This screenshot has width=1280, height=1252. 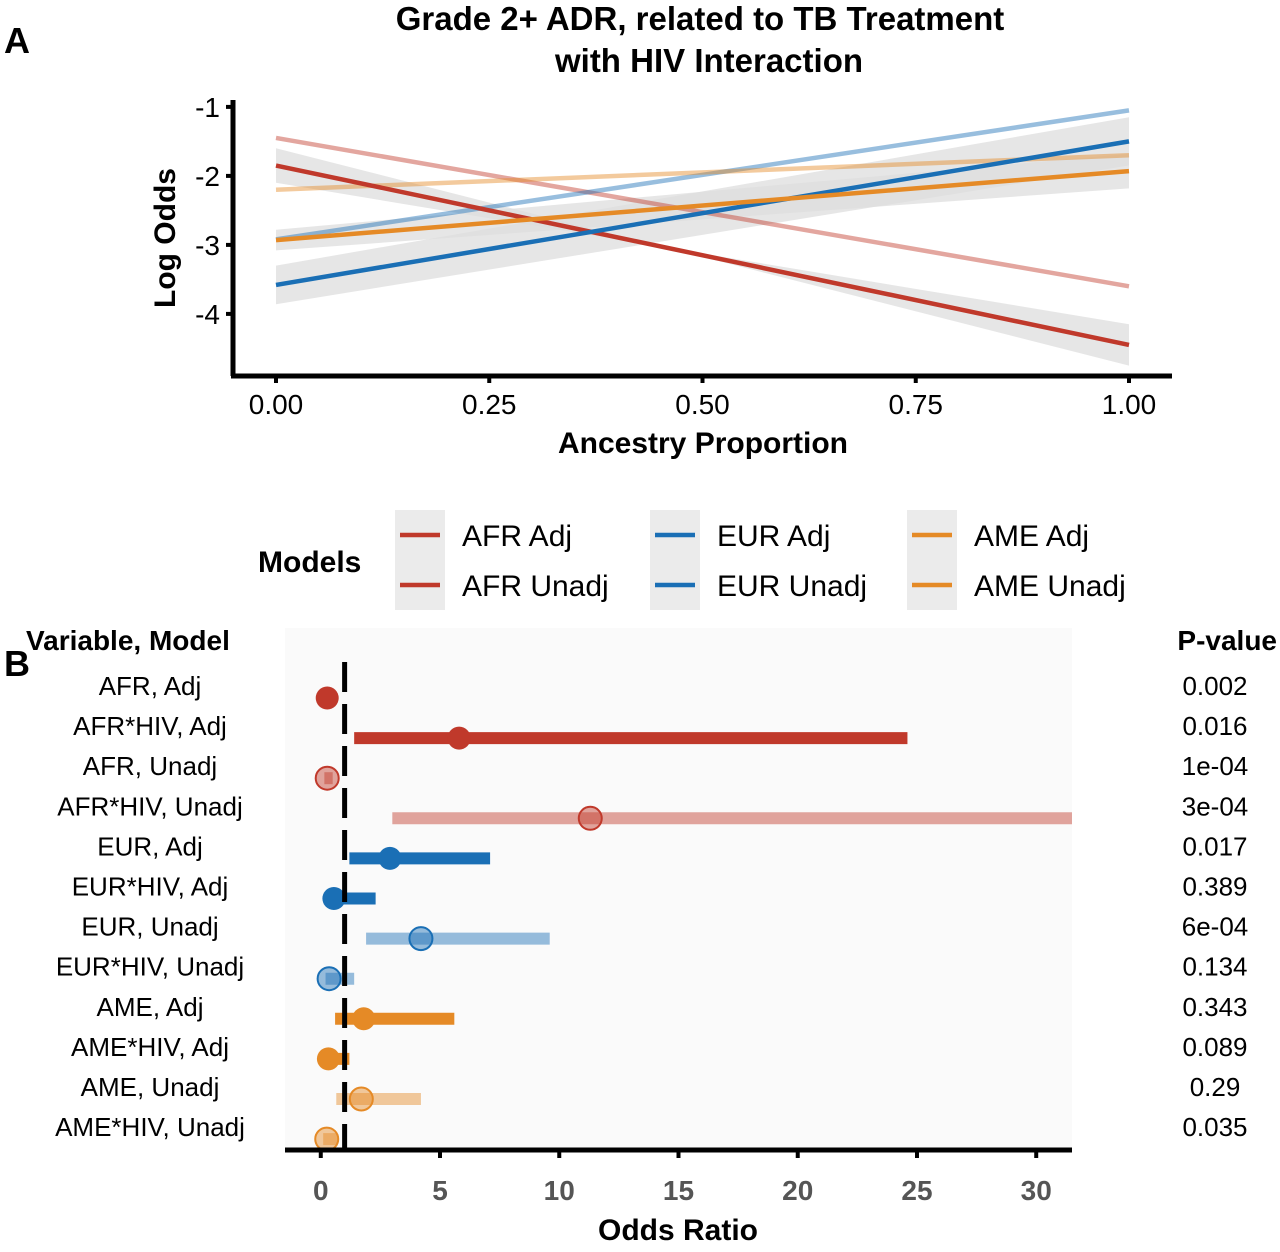 I want to click on p-value: 0.134, so click(x=1214, y=967).